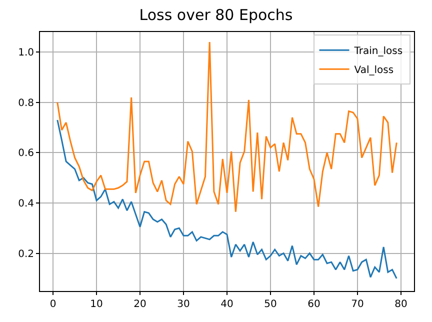 Image resolution: width=432 pixels, height=322 pixels. I want to click on y-tick-label: 0.4, so click(26, 204).